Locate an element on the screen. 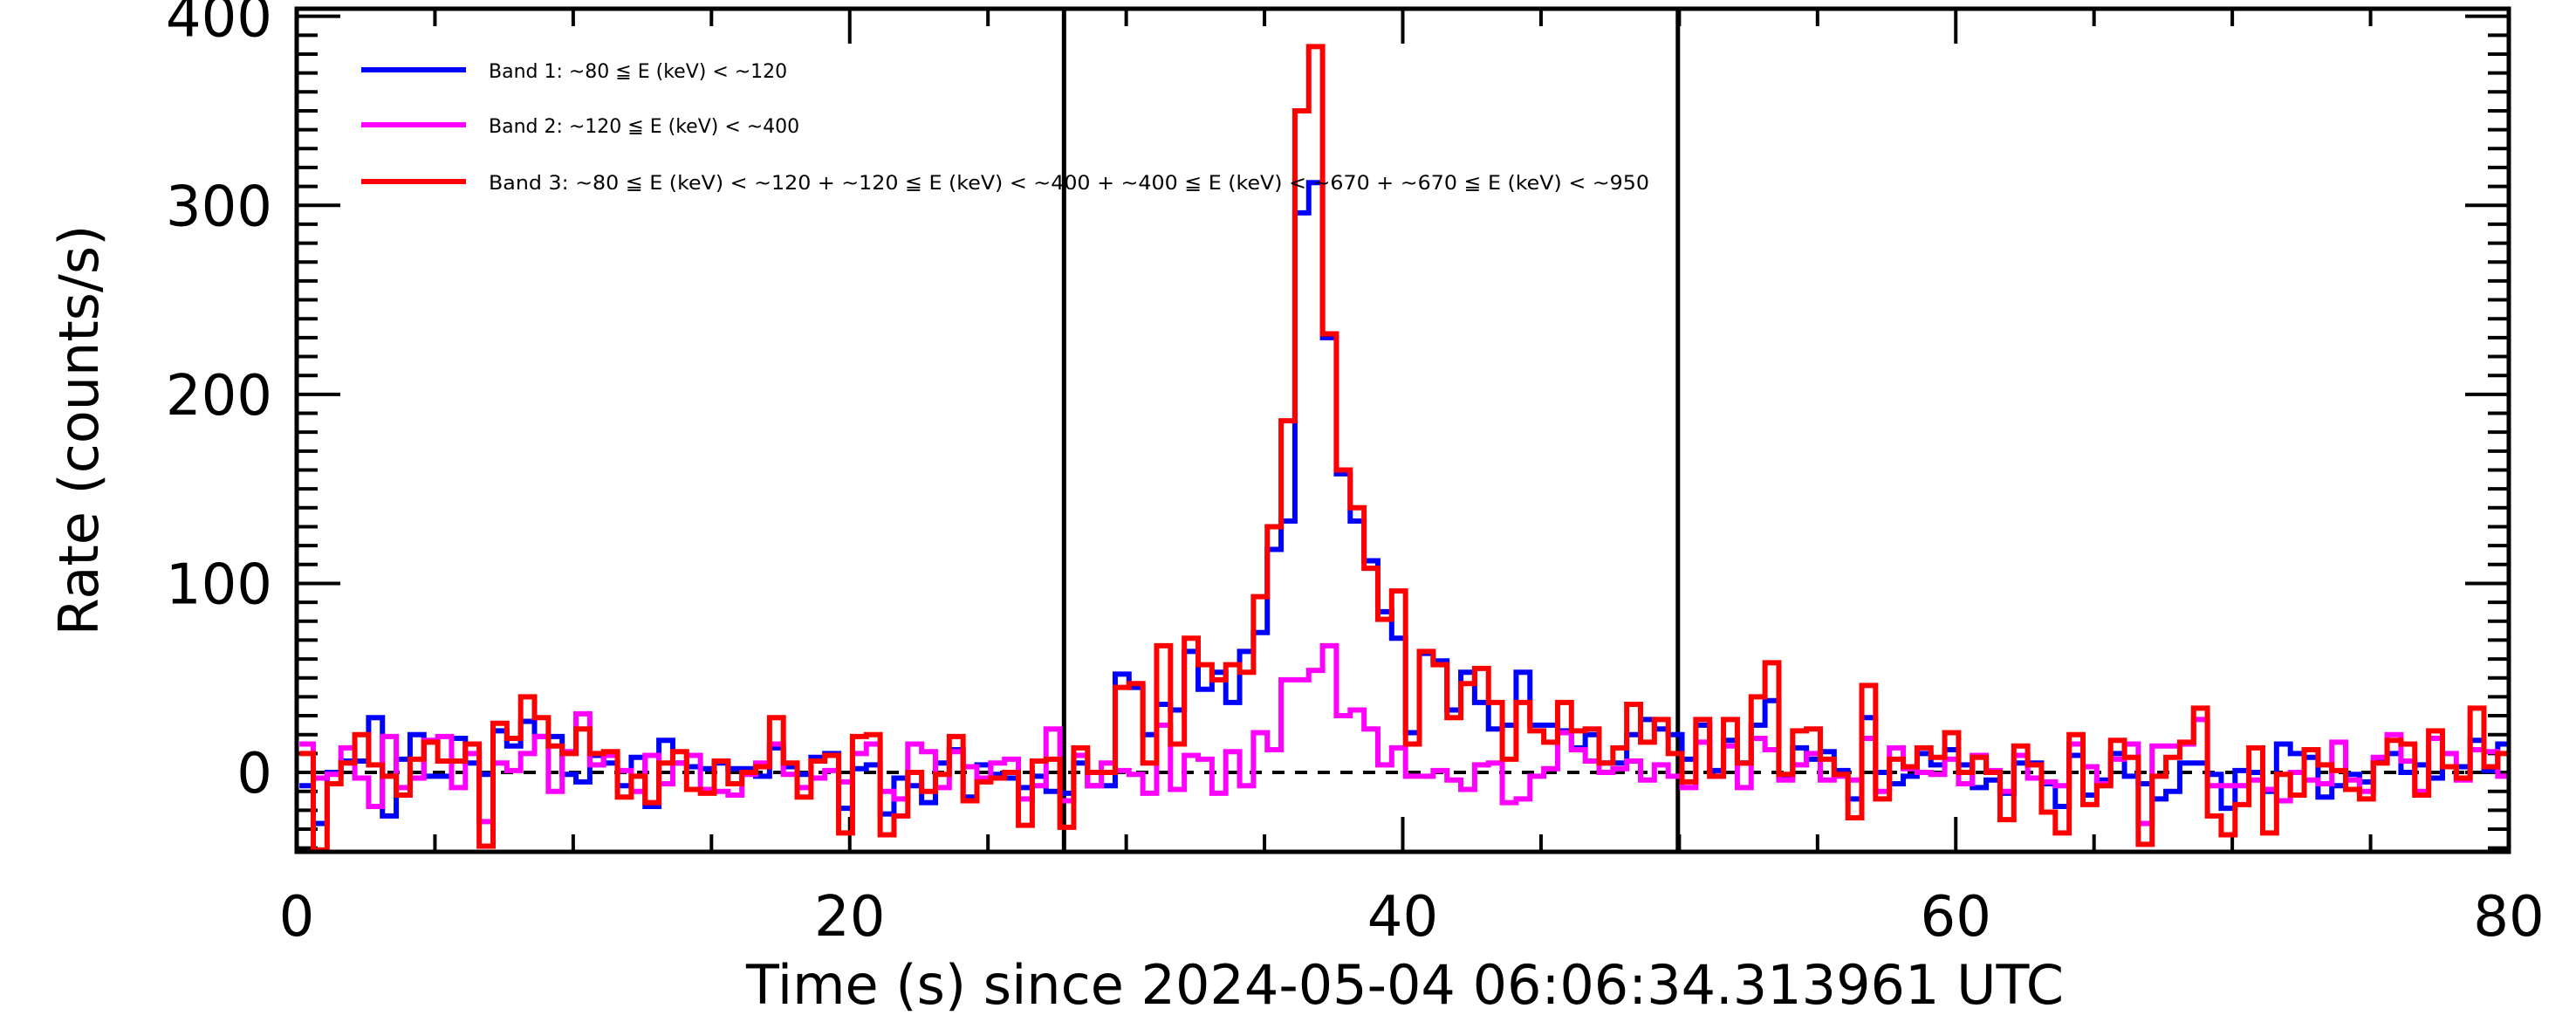 The height and width of the screenshot is (1029, 2576). y-tick-label: 400 is located at coordinates (219, 25).